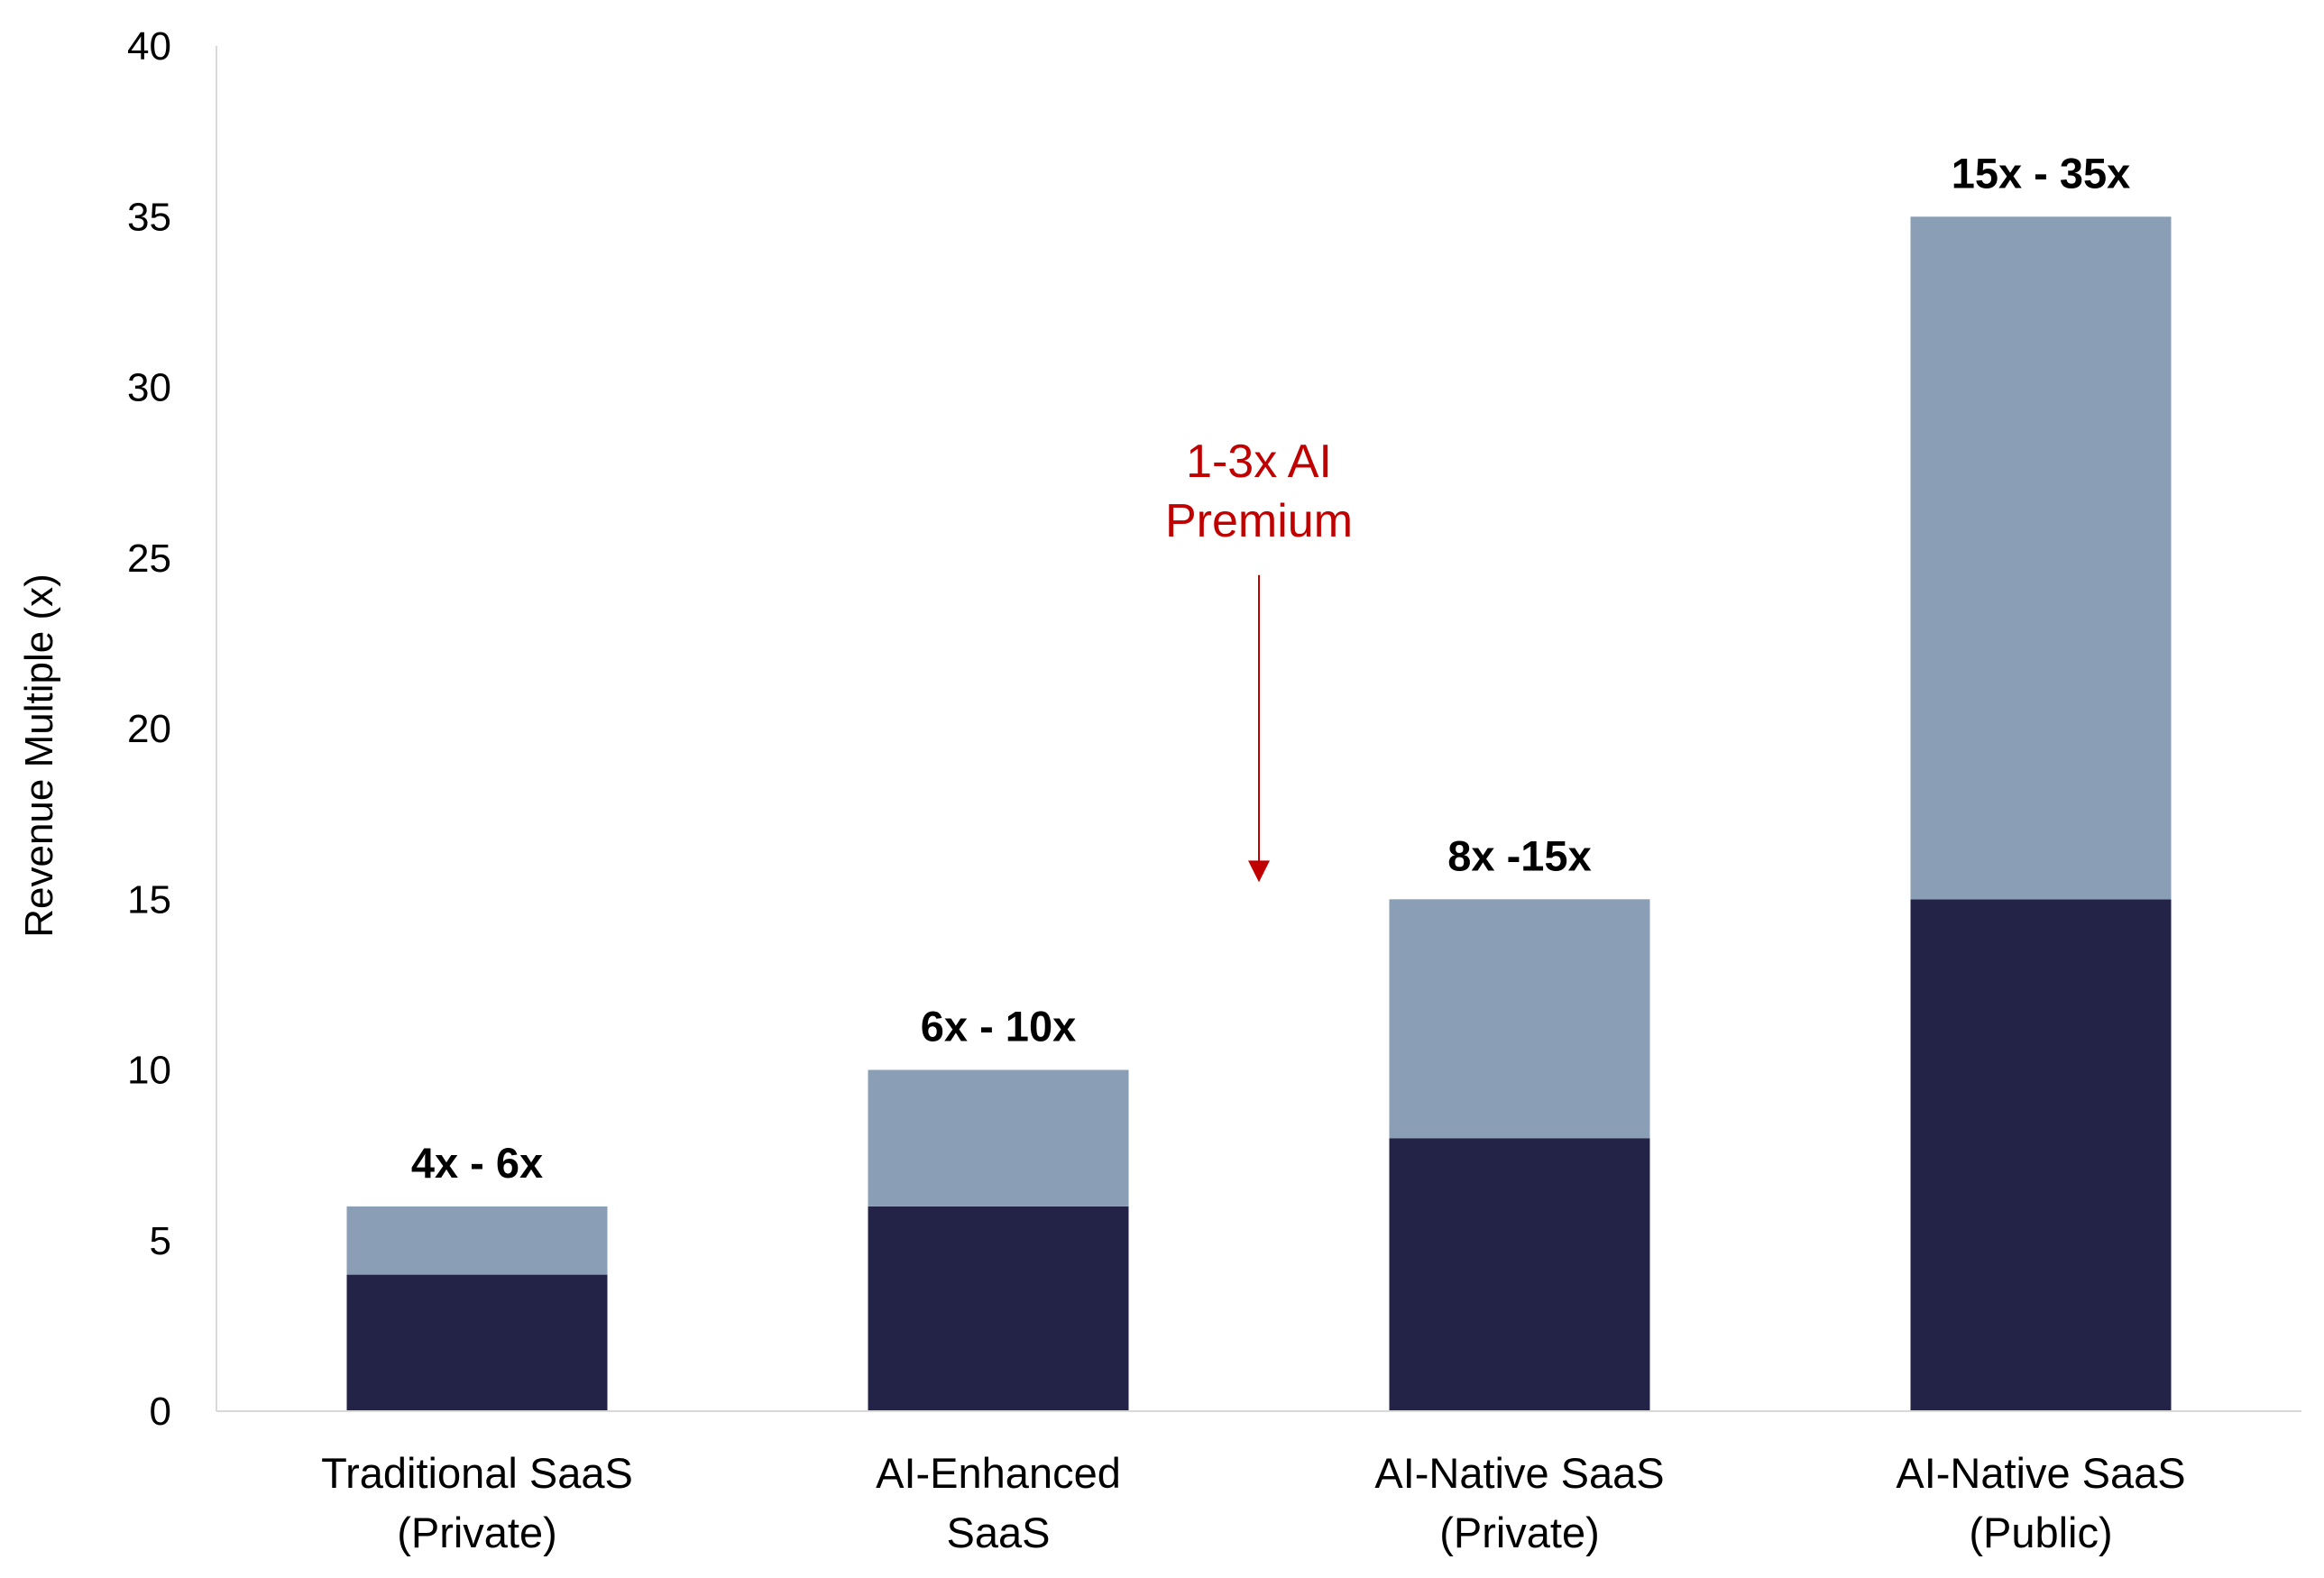 The height and width of the screenshot is (1578, 2324). I want to click on category-label-1-line-0: AI-Enhanced, so click(998, 1473).